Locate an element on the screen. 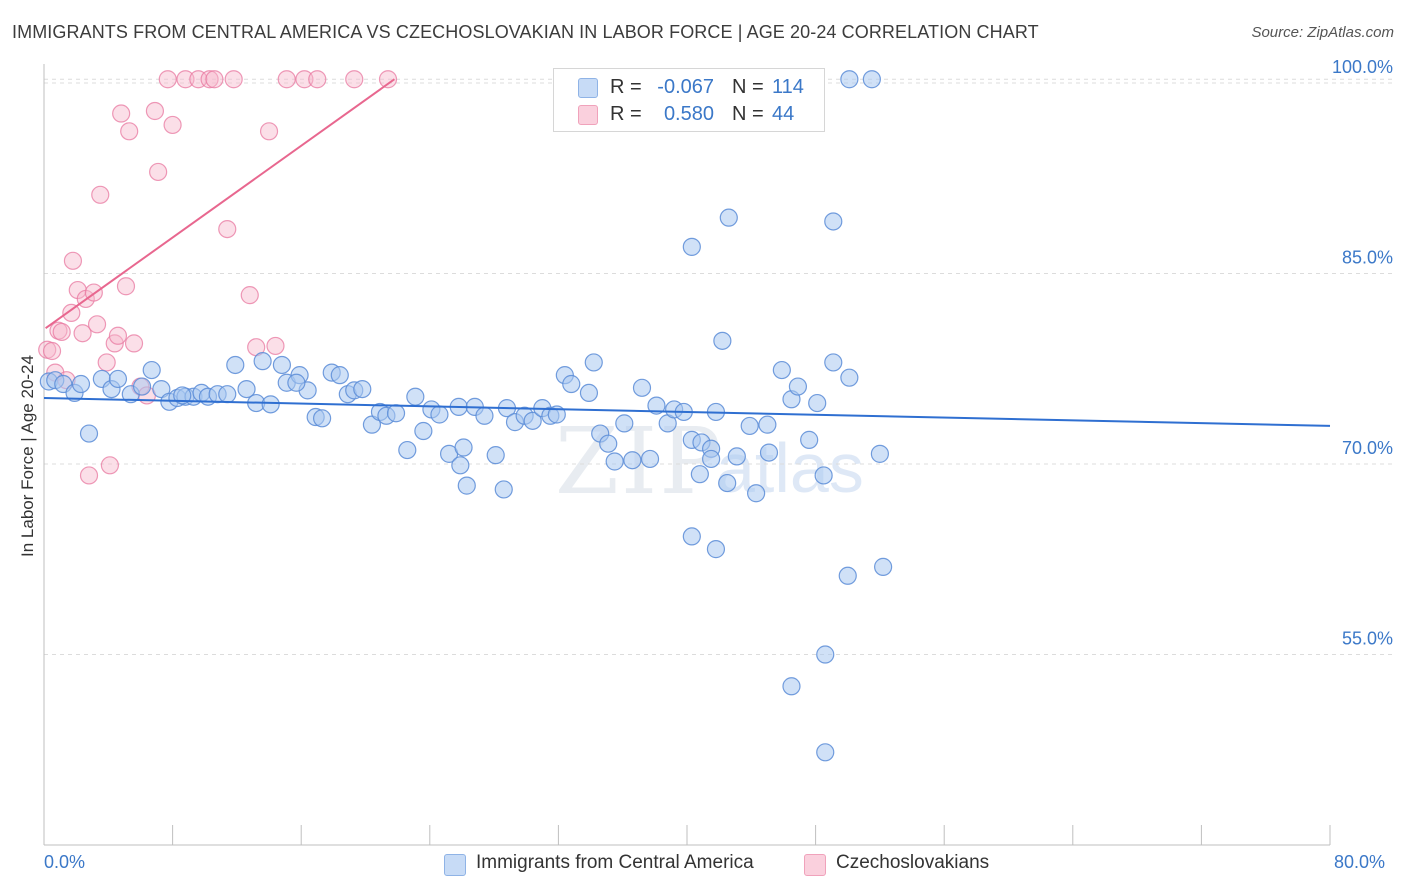 The image size is (1406, 892). trend-line-central-america is located at coordinates (687, 411).